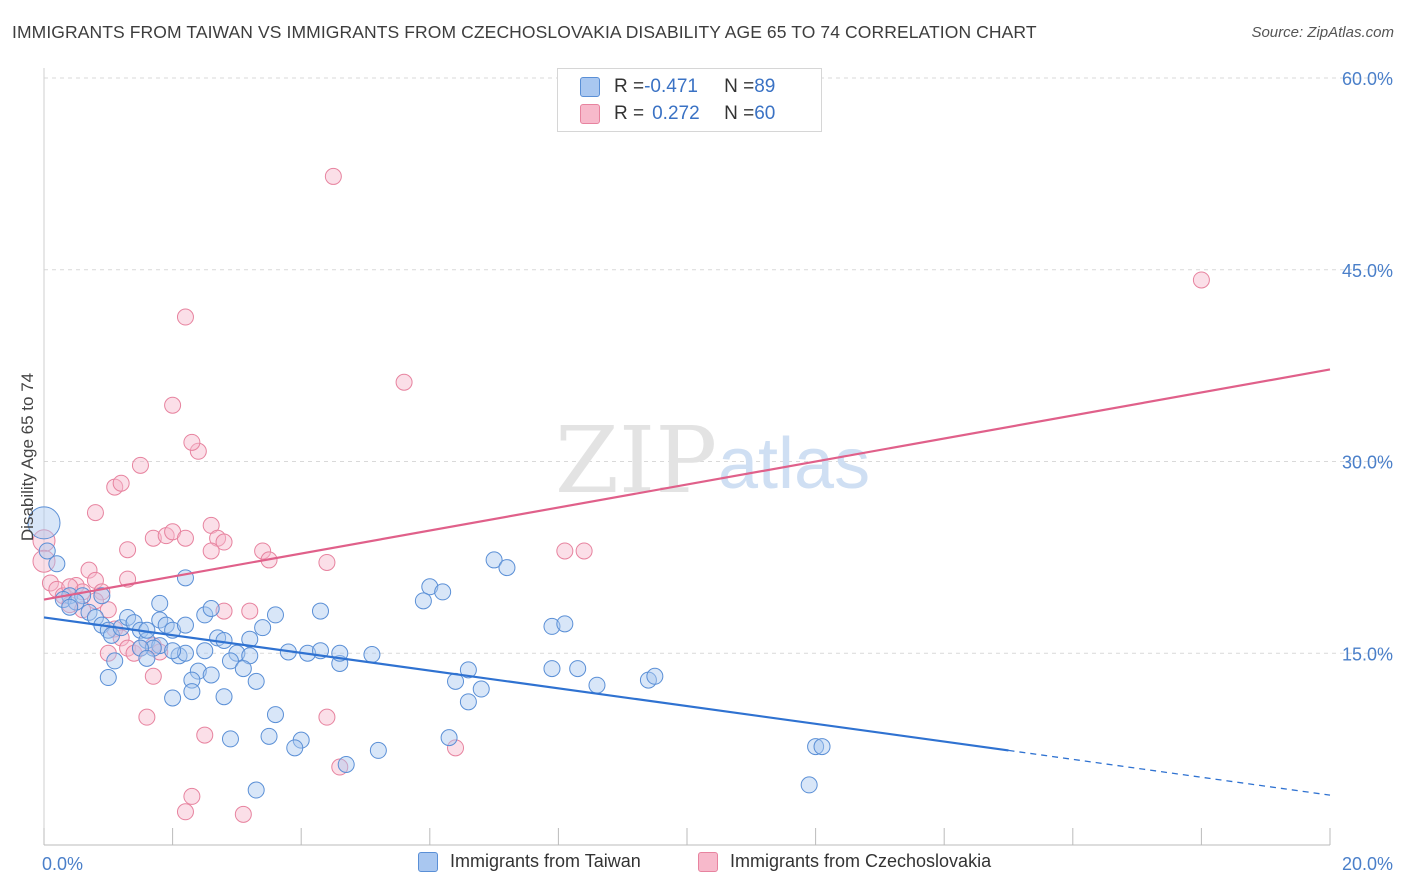  What do you see at coordinates (1322, 32) in the screenshot?
I see `source-credit: Source: ZipAtlas.com` at bounding box center [1322, 32].